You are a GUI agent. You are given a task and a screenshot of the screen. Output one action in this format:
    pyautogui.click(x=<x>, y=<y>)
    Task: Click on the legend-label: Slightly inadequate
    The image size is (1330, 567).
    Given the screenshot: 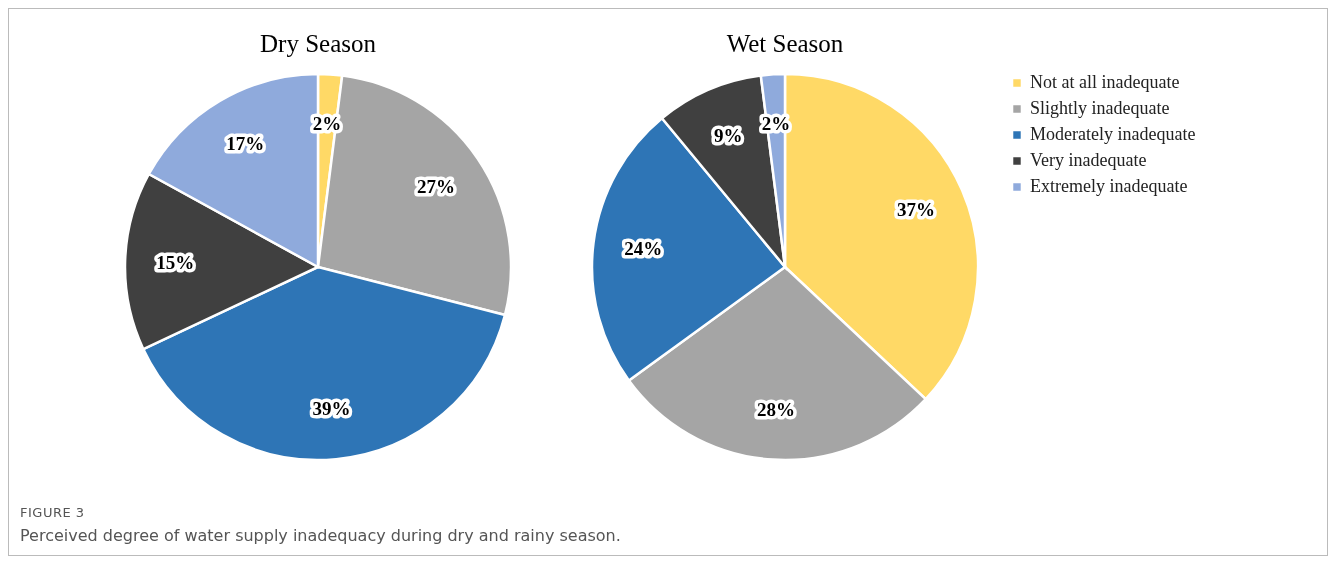 What is the action you would take?
    pyautogui.click(x=1100, y=108)
    